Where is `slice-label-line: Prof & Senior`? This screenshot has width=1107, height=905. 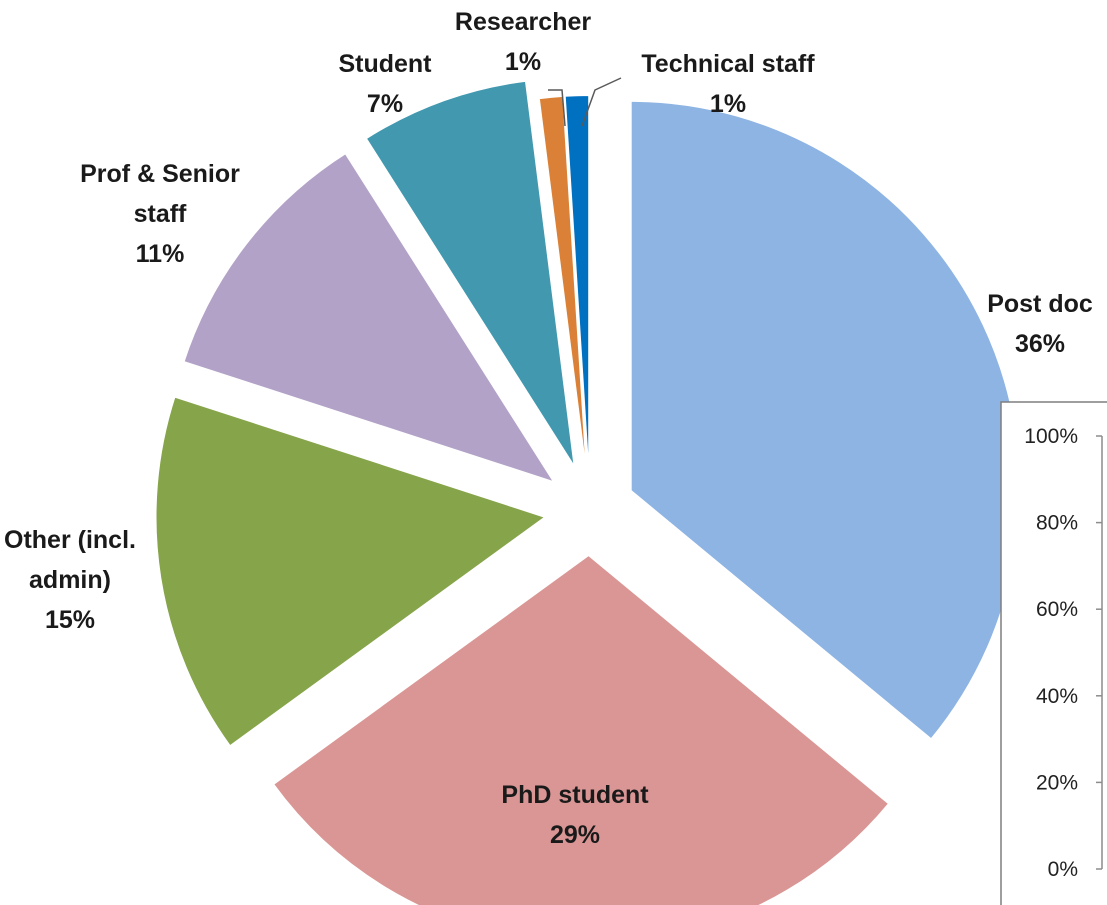 slice-label-line: Prof & Senior is located at coordinates (160, 174).